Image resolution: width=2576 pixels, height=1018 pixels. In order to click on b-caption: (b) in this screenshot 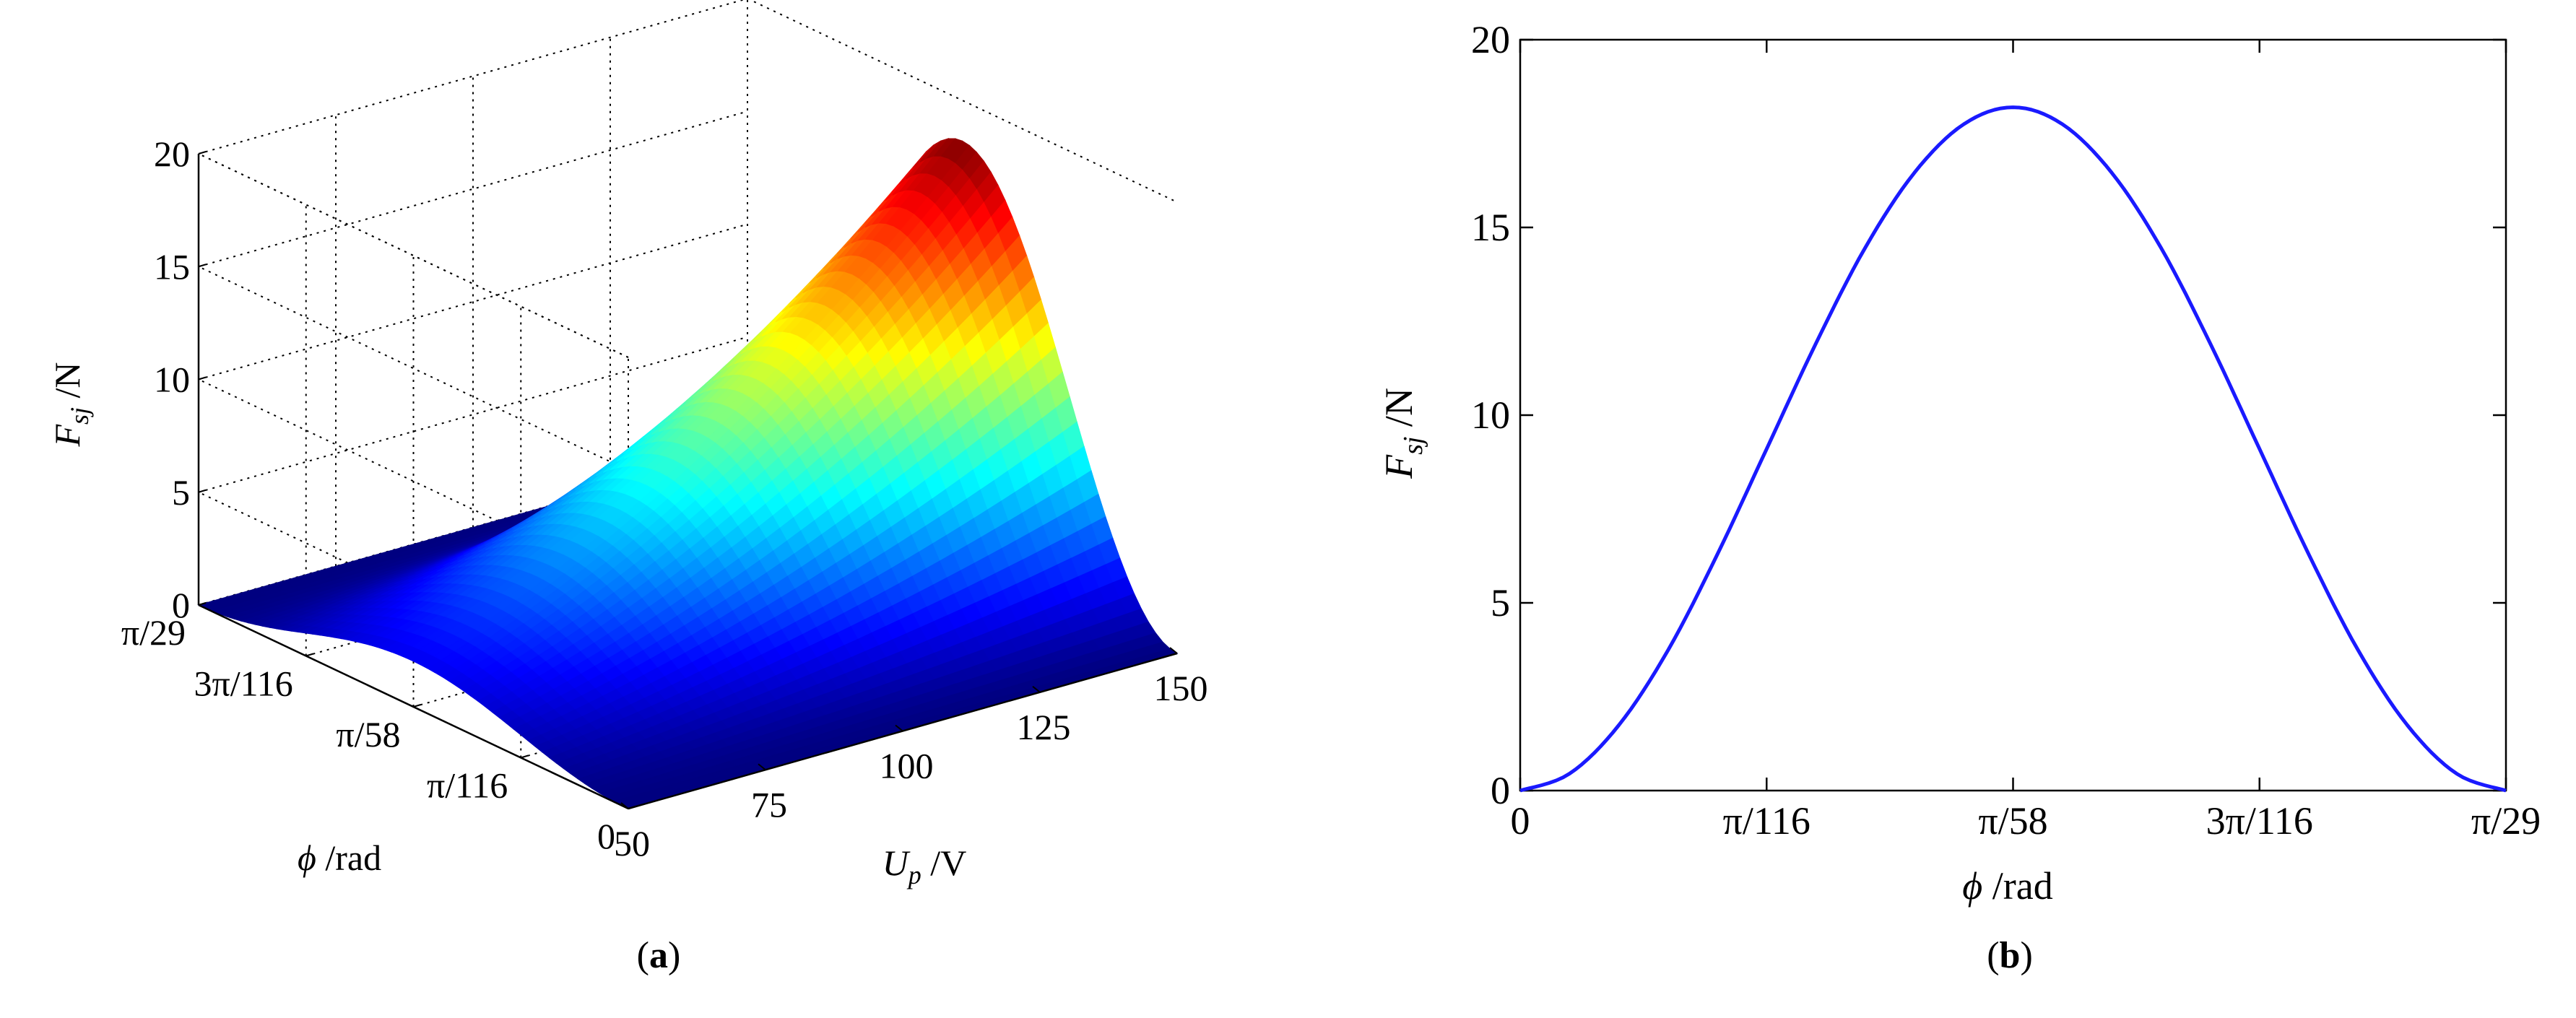, I will do `click(2010, 956)`.